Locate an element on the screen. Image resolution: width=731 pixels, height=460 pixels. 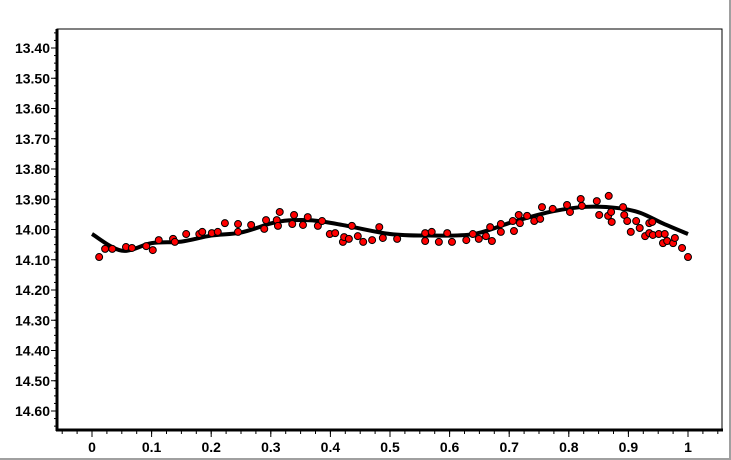
y-tick-label: 14.40 is located at coordinates (32, 351).